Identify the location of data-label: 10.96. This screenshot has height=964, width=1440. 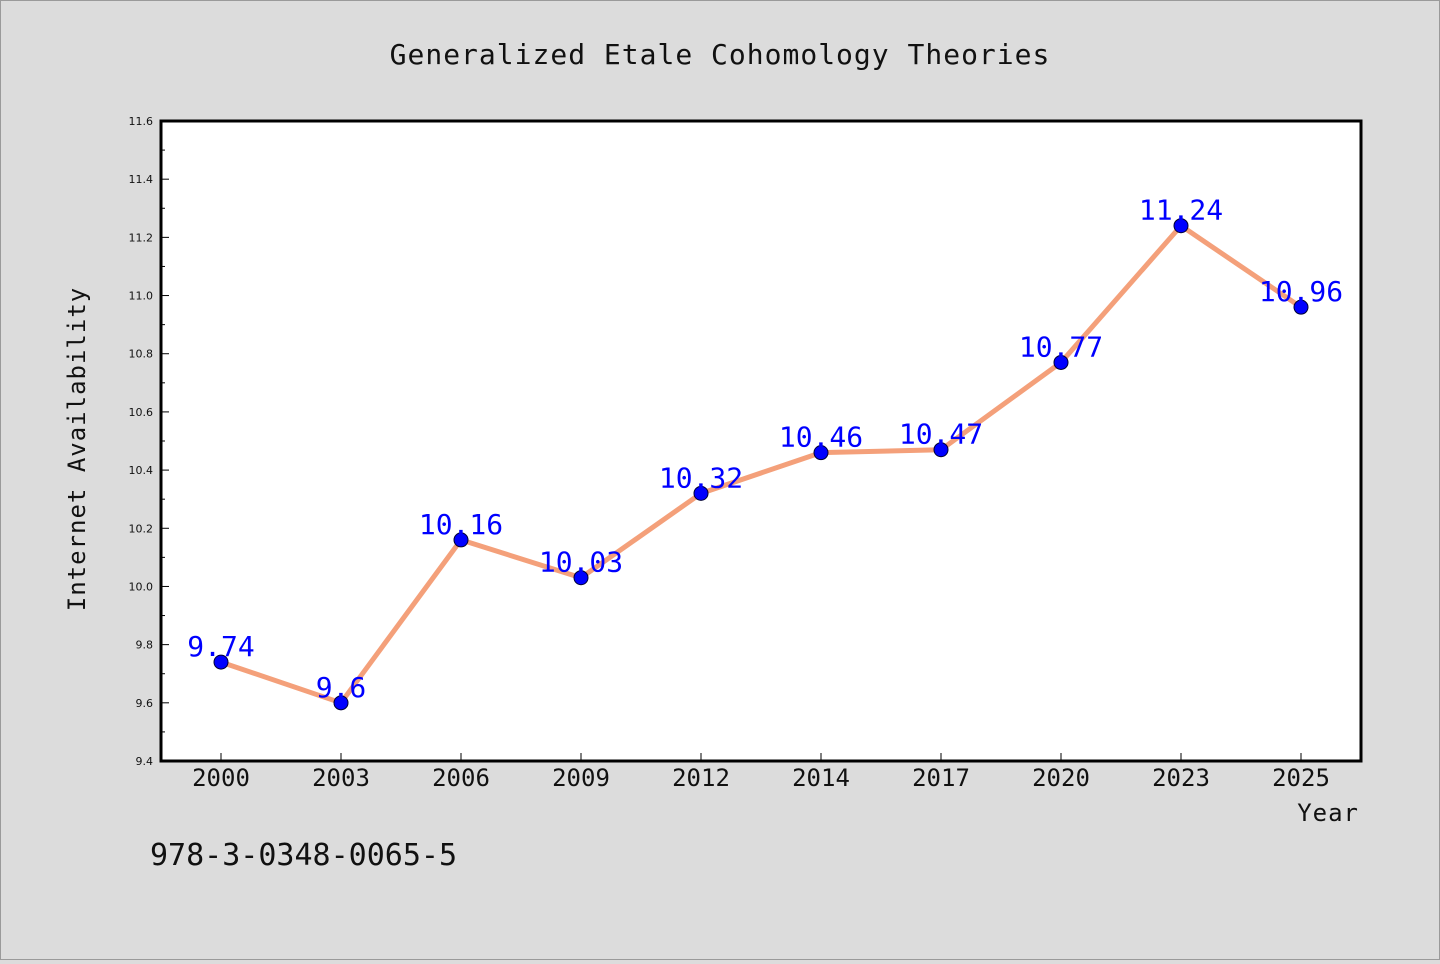
(1301, 291).